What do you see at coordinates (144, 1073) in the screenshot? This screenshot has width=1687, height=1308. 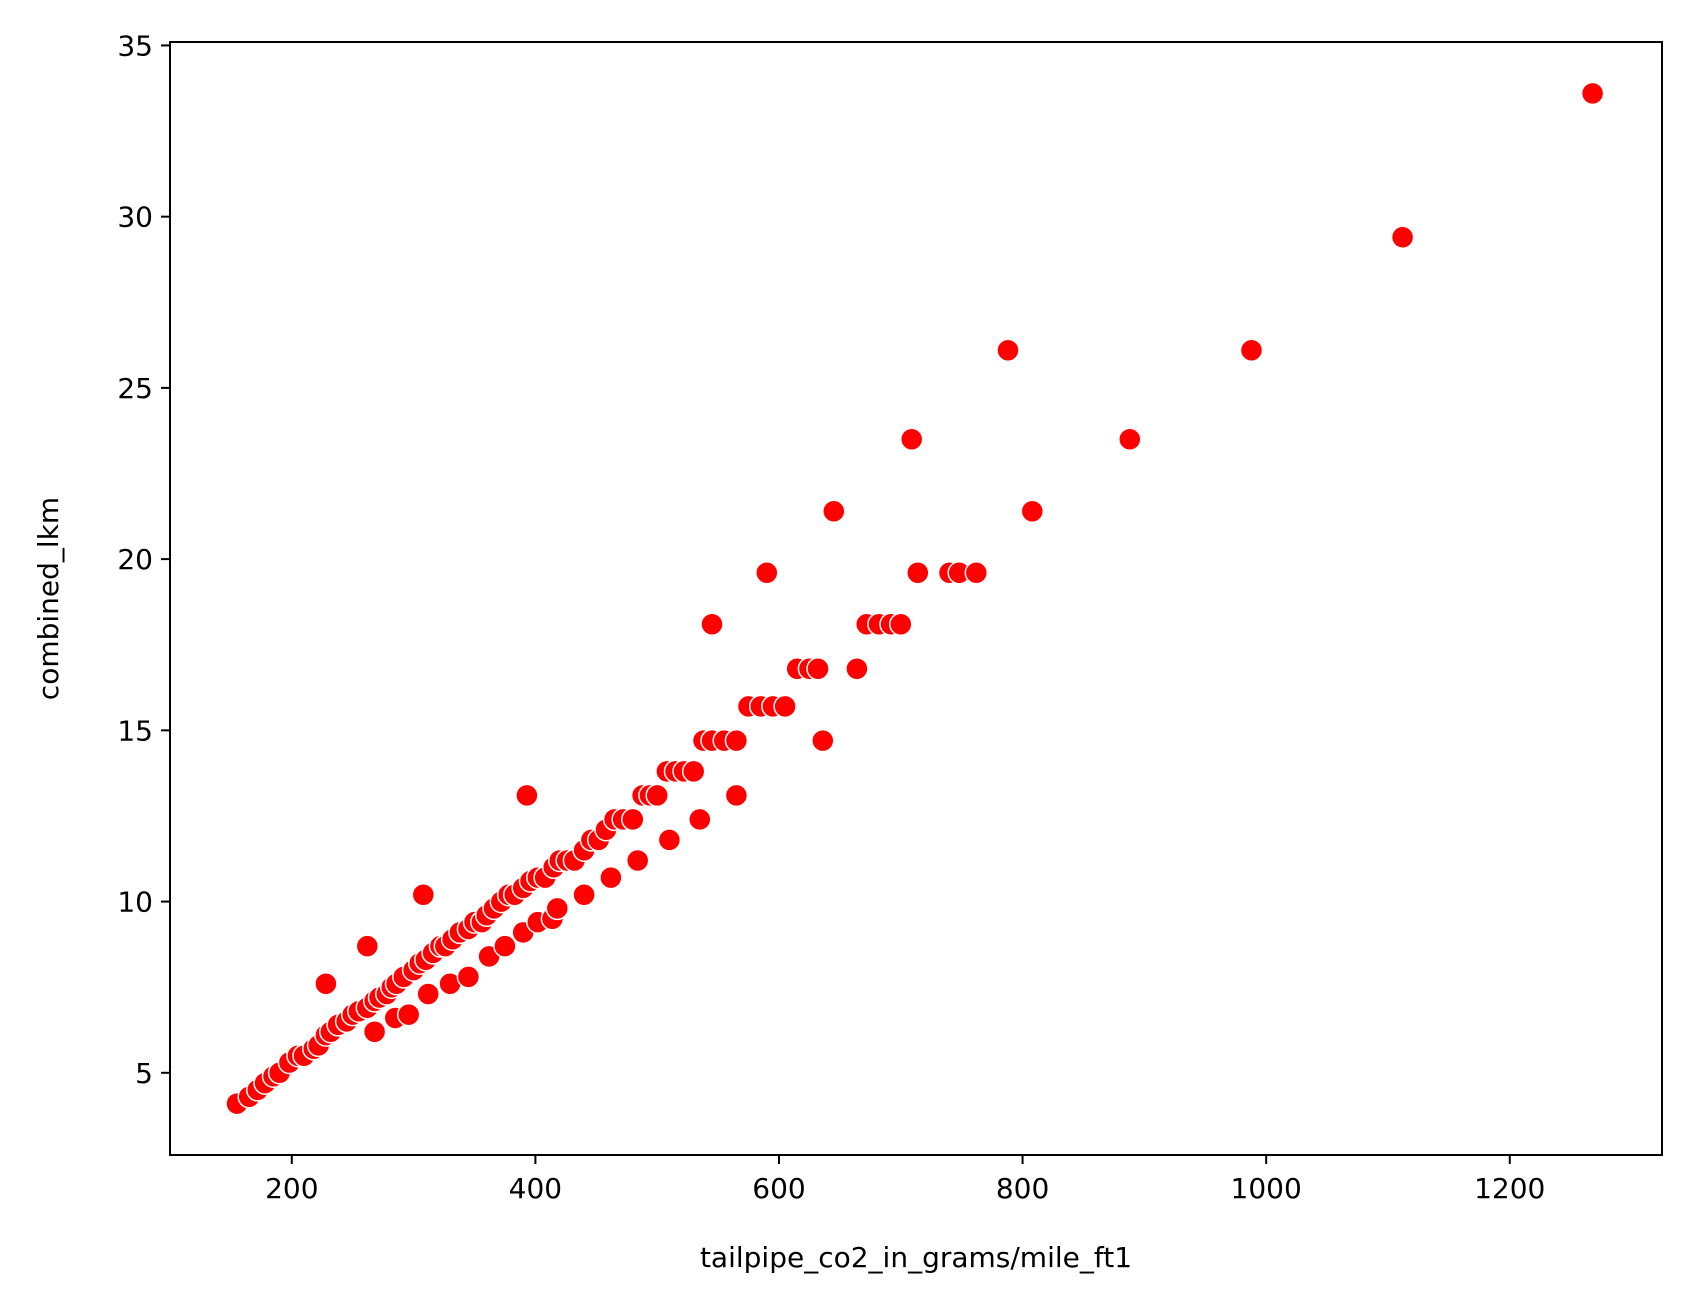 I see `y-tick-label: 5` at bounding box center [144, 1073].